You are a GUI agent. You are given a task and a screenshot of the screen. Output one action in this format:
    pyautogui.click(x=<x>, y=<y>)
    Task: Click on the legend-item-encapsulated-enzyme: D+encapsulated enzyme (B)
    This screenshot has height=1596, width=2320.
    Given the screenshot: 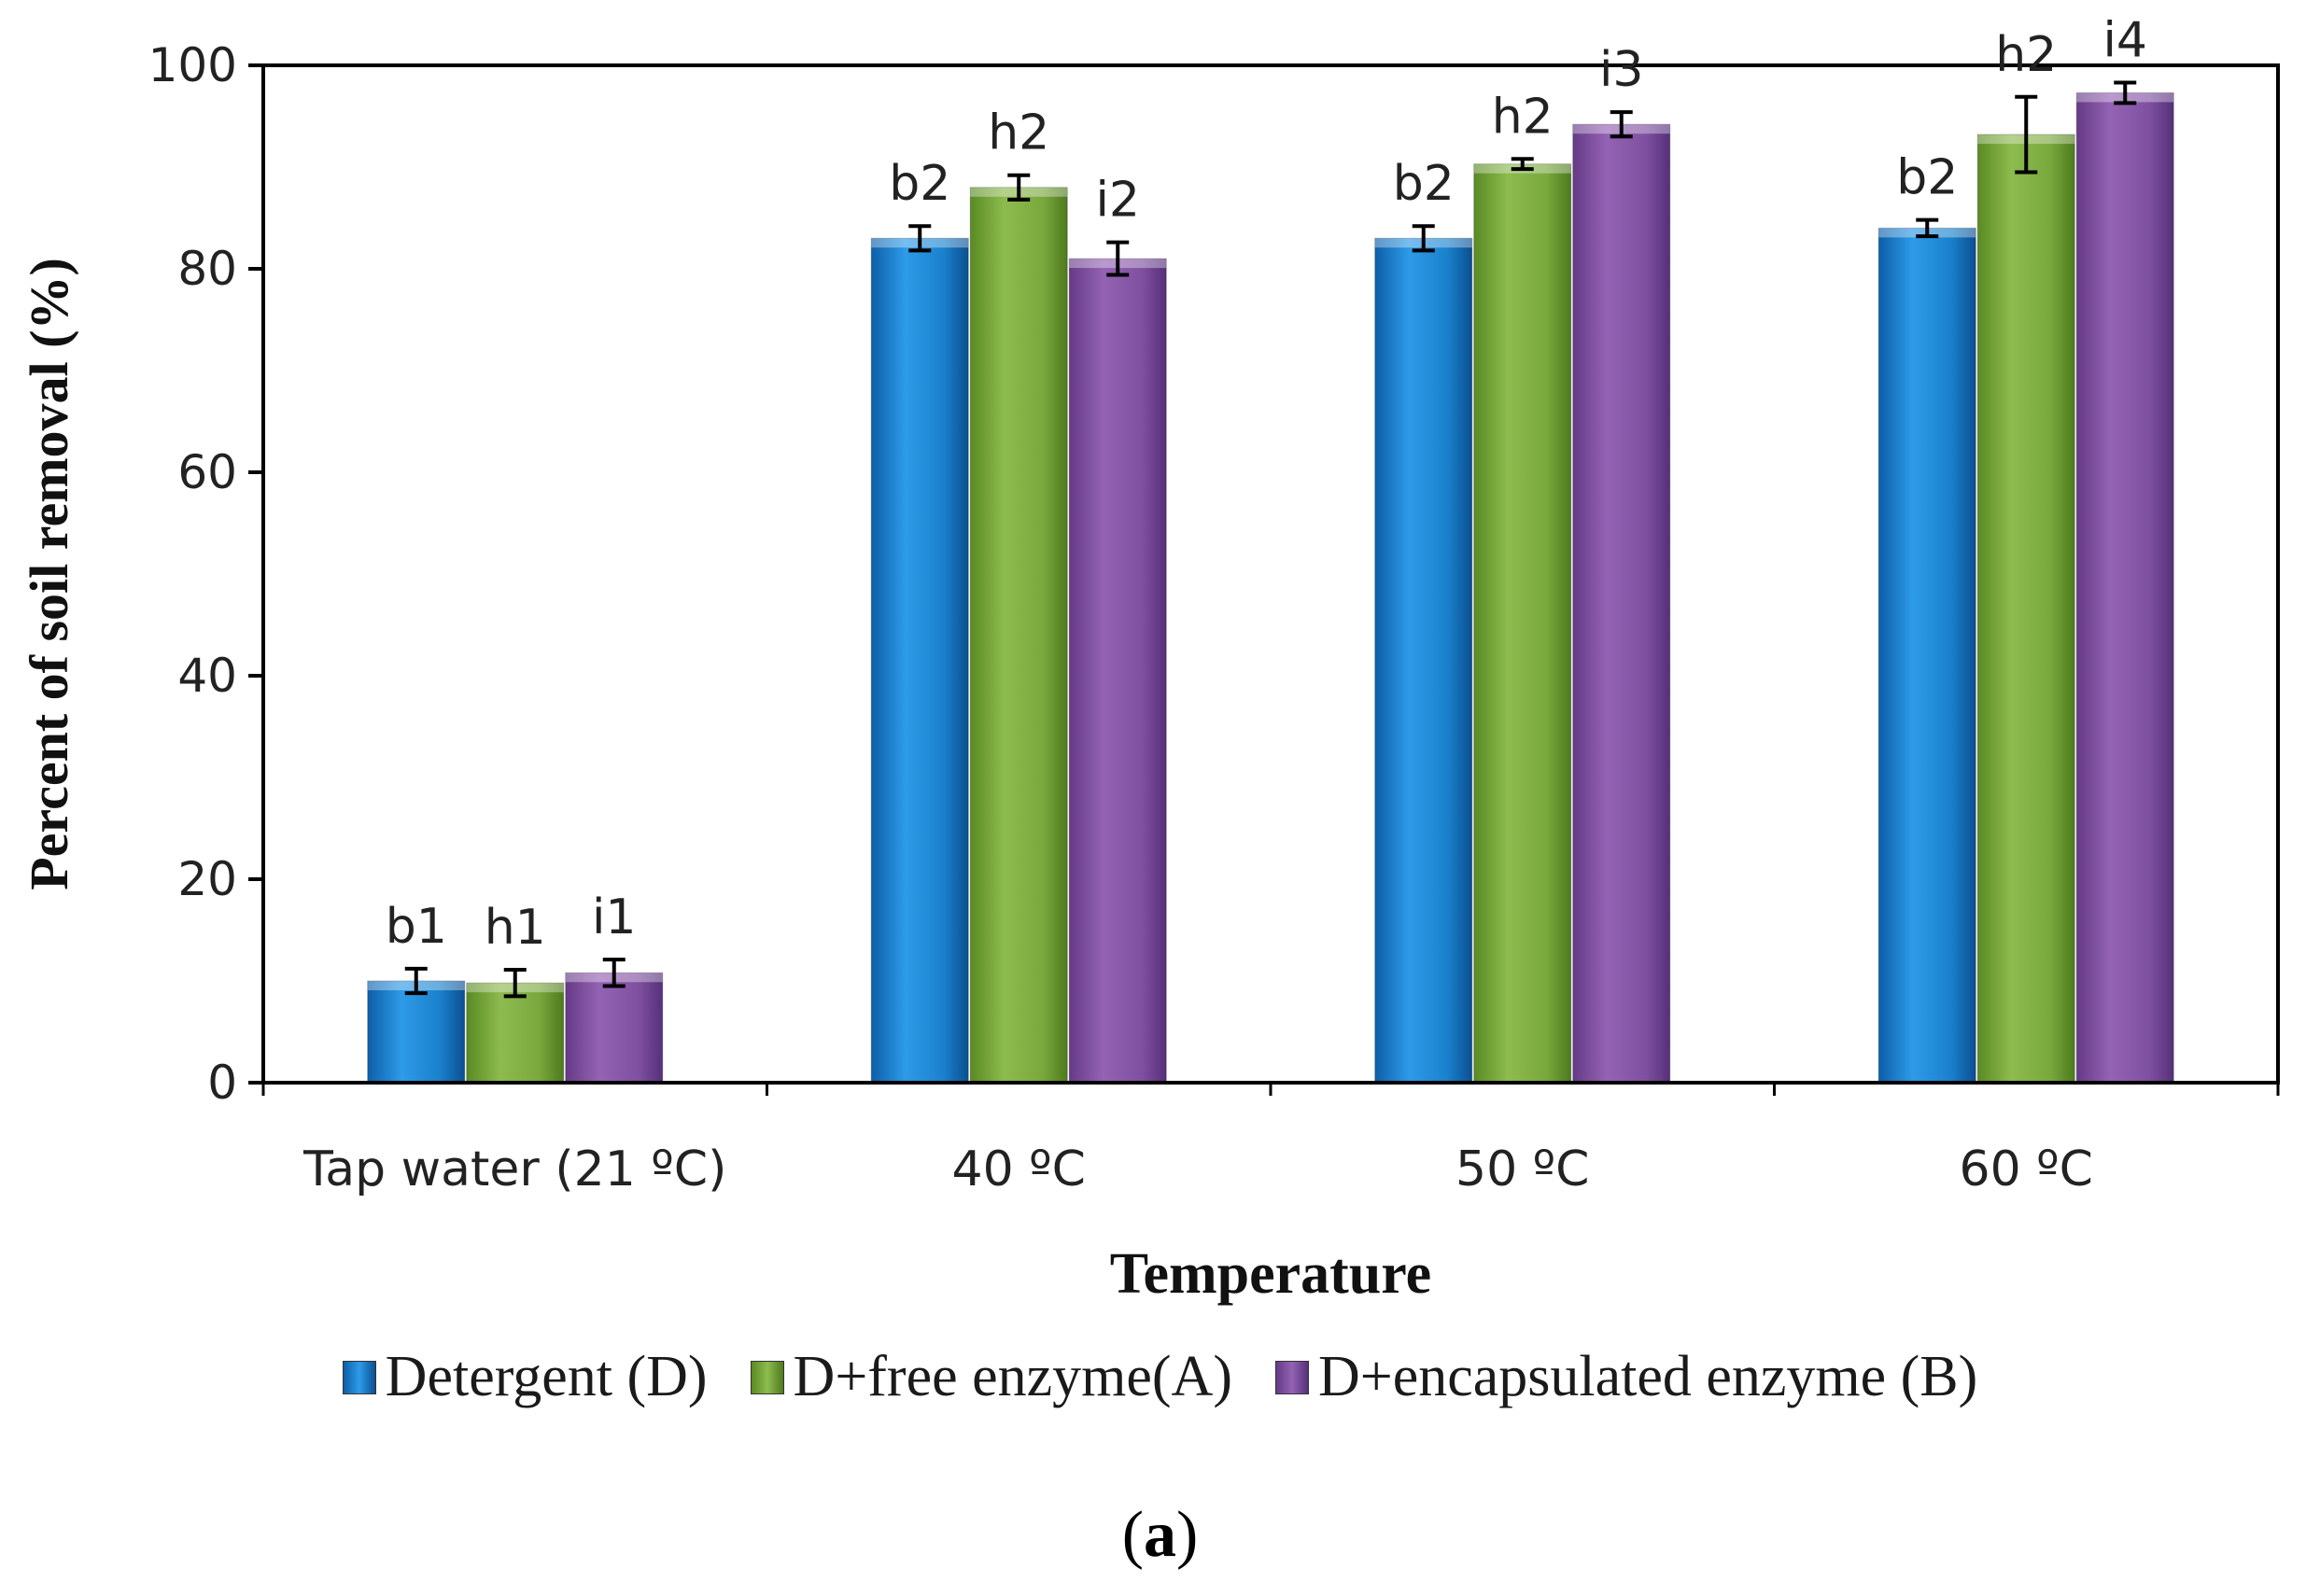 What is the action you would take?
    pyautogui.click(x=1626, y=1377)
    